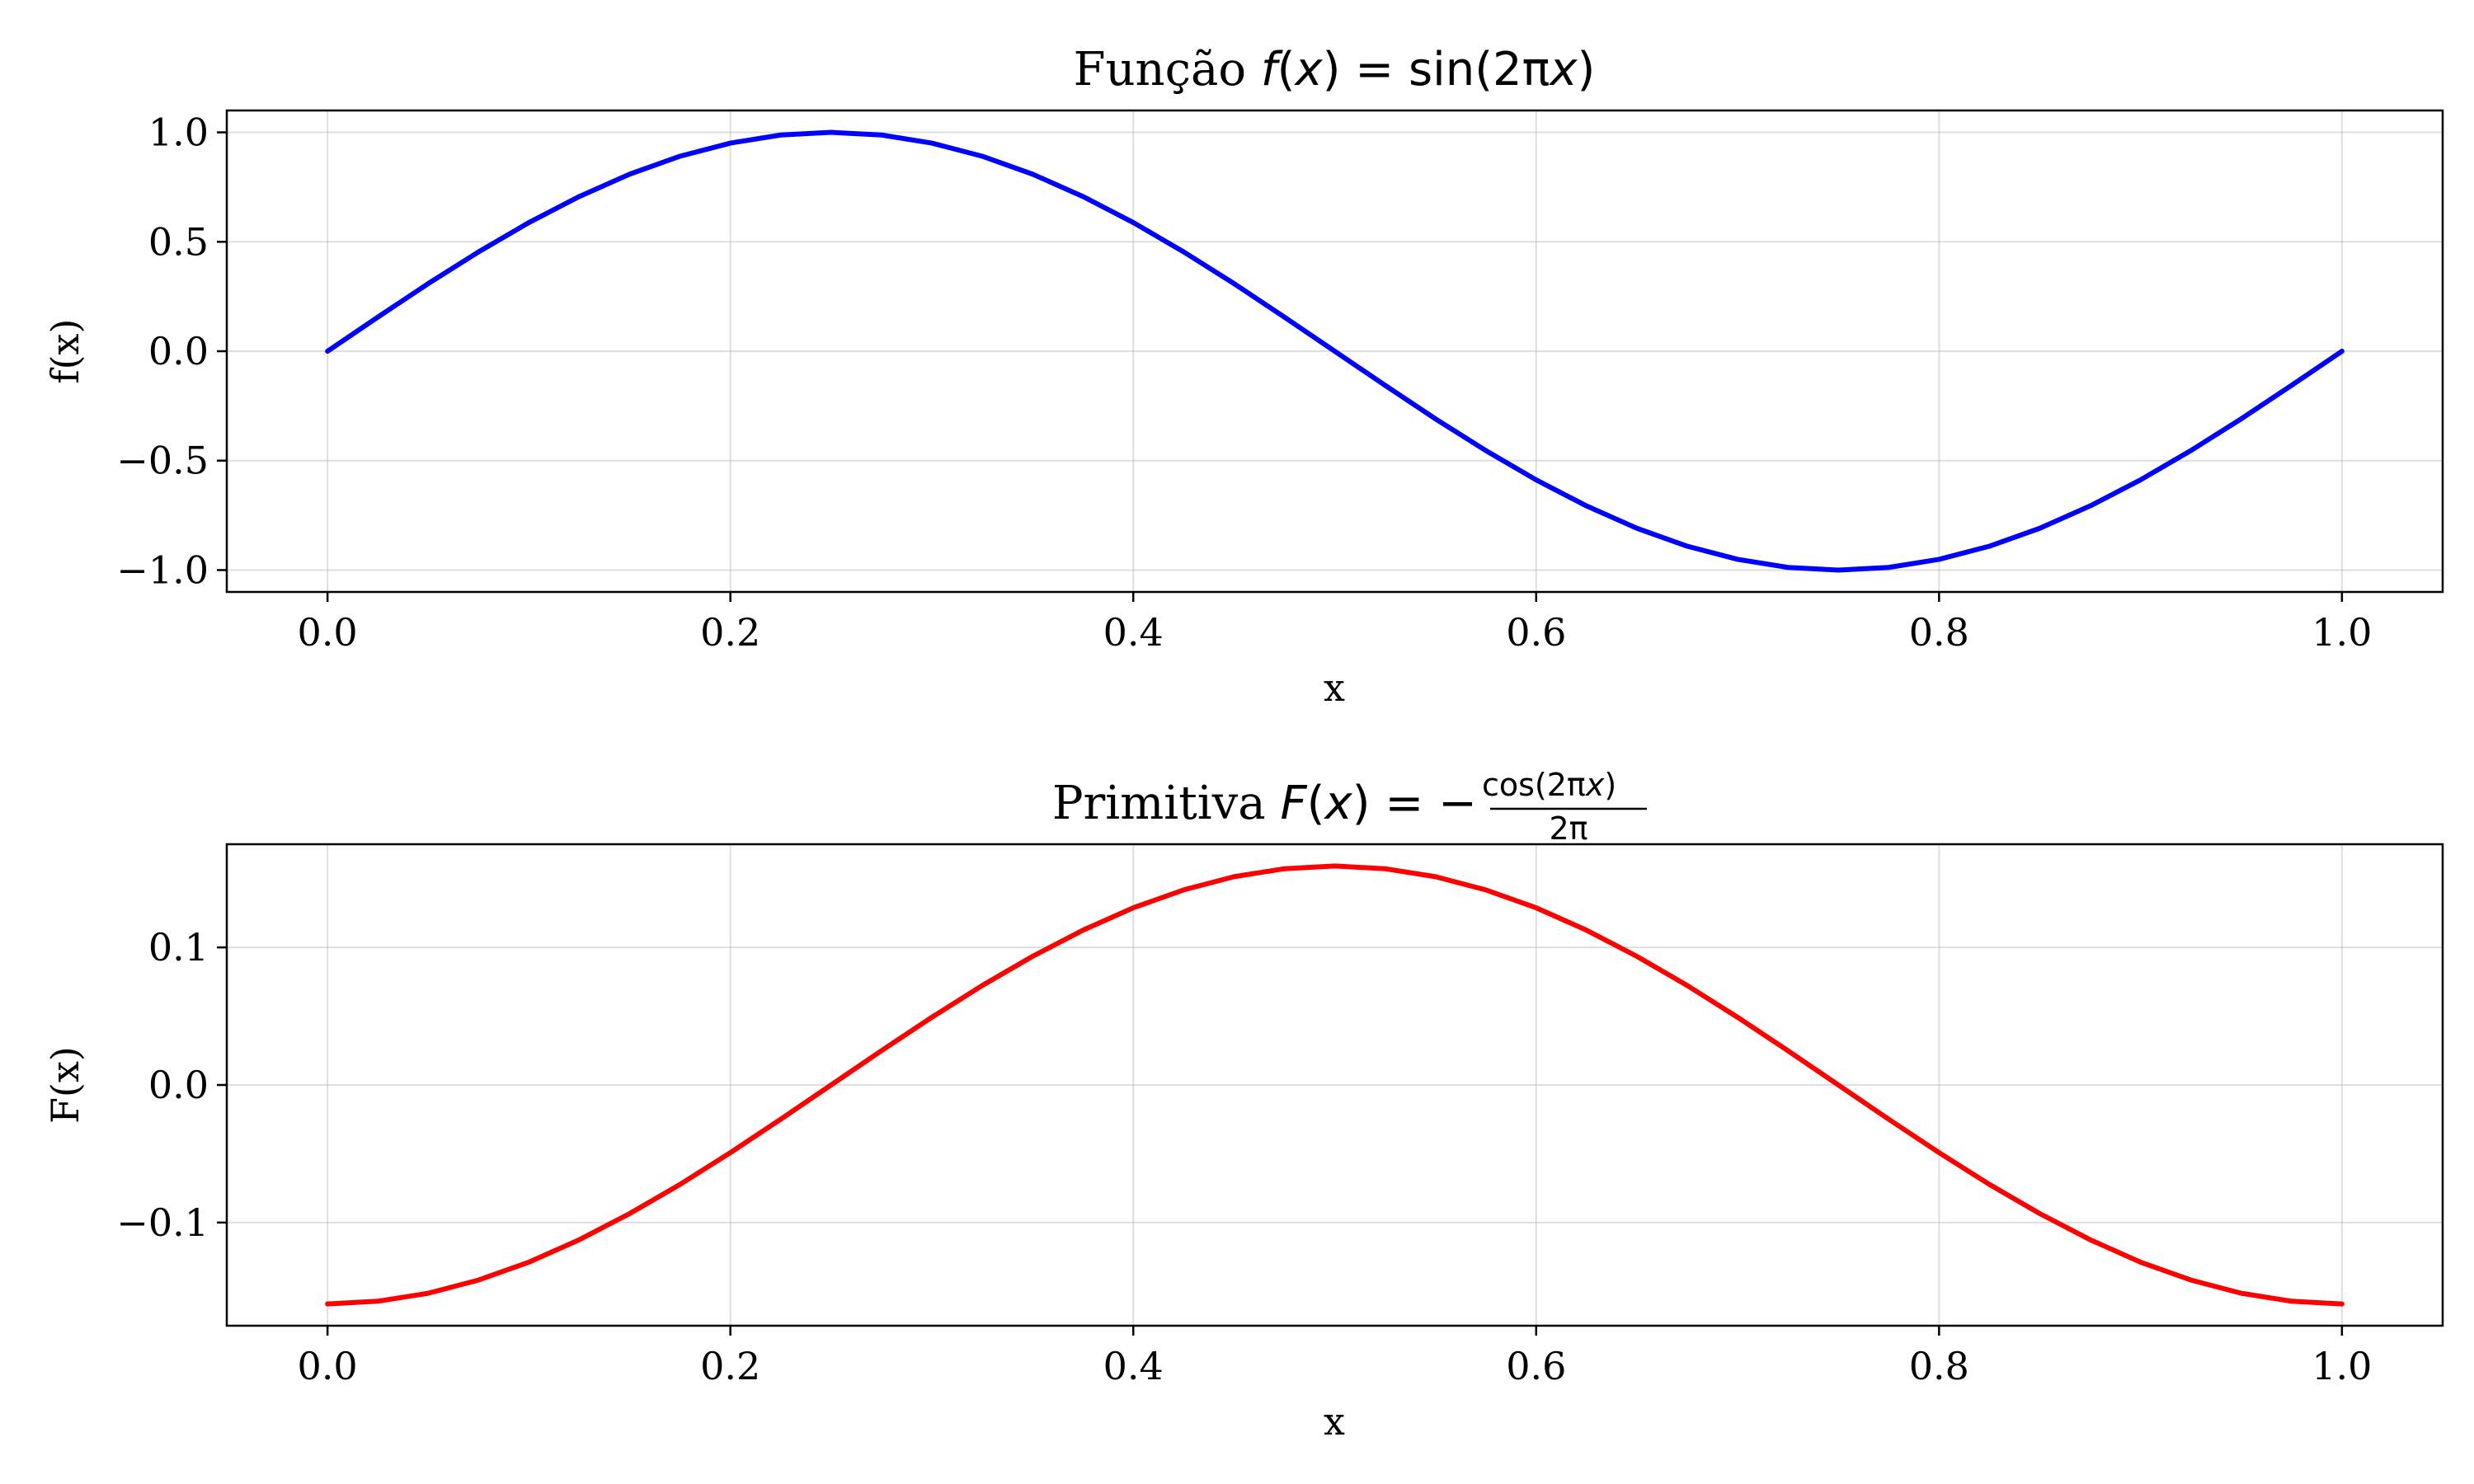  What do you see at coordinates (1335, 69) in the screenshot?
I see `panel-top-title: Função f(x) = sin(2πx)` at bounding box center [1335, 69].